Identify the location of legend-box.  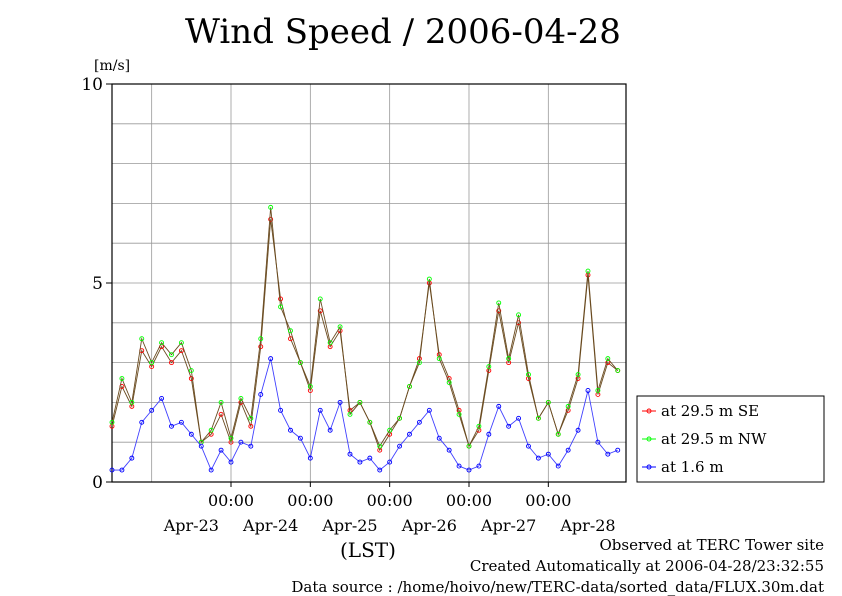
(730, 439).